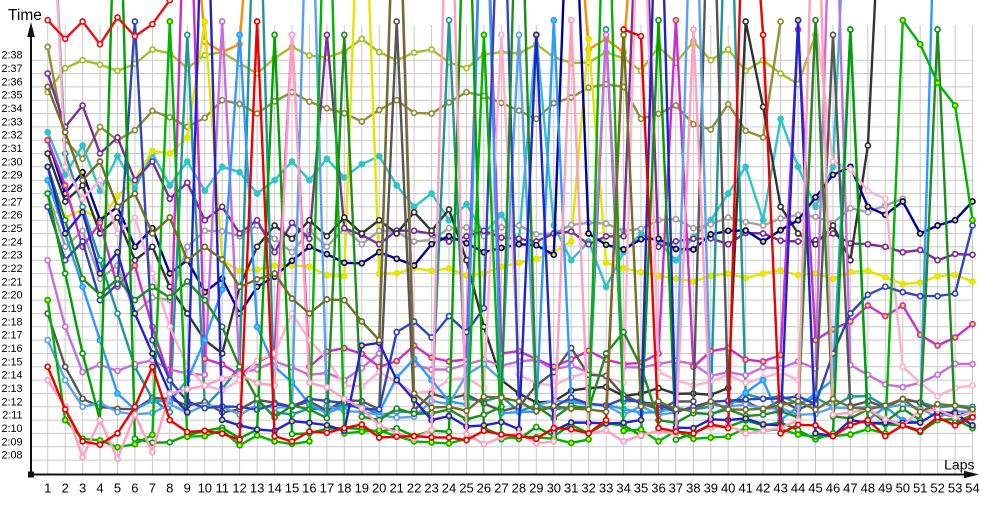 The height and width of the screenshot is (505, 1000). Describe the element at coordinates (798, 488) in the screenshot. I see `svg-text: 44` at that location.